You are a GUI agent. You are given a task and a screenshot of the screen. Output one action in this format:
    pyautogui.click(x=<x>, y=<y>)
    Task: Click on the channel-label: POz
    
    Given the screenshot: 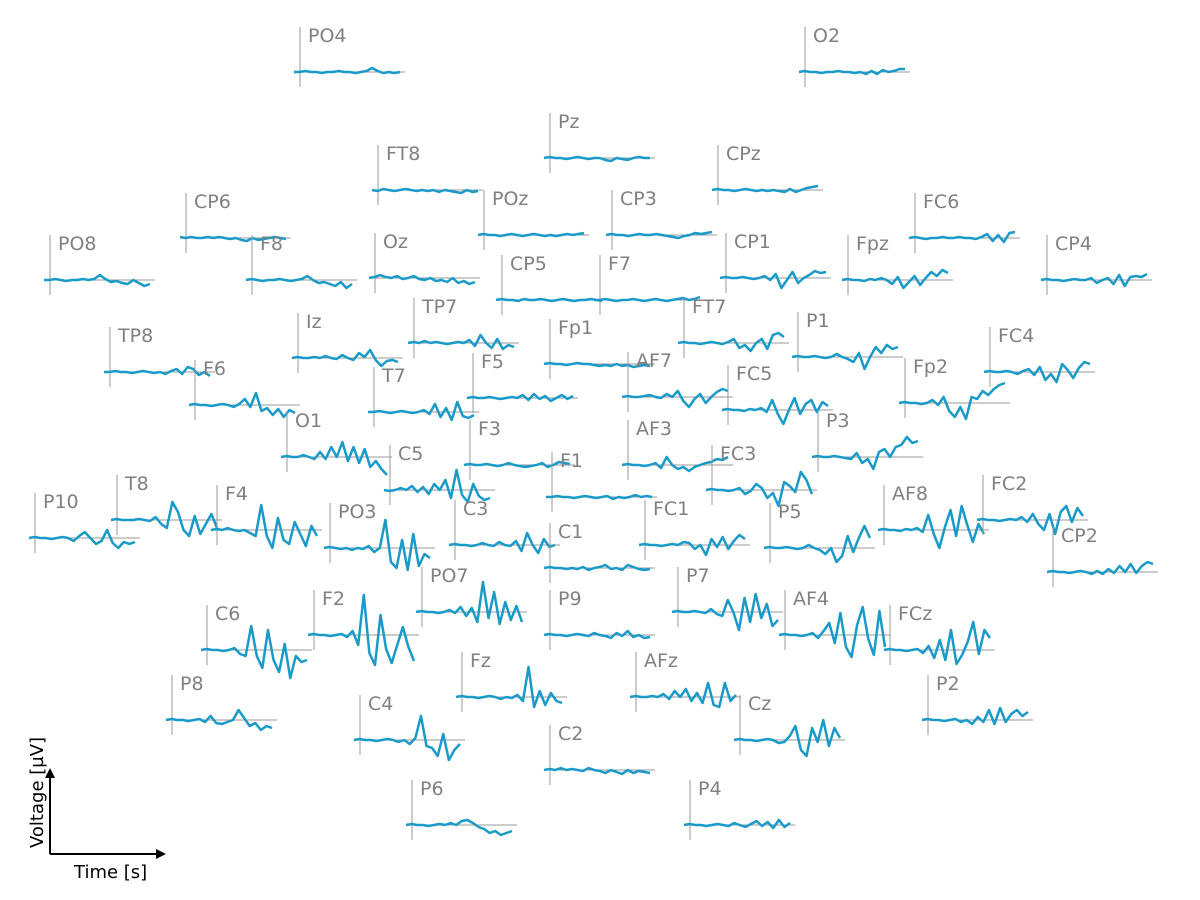 What is the action you would take?
    pyautogui.click(x=510, y=199)
    